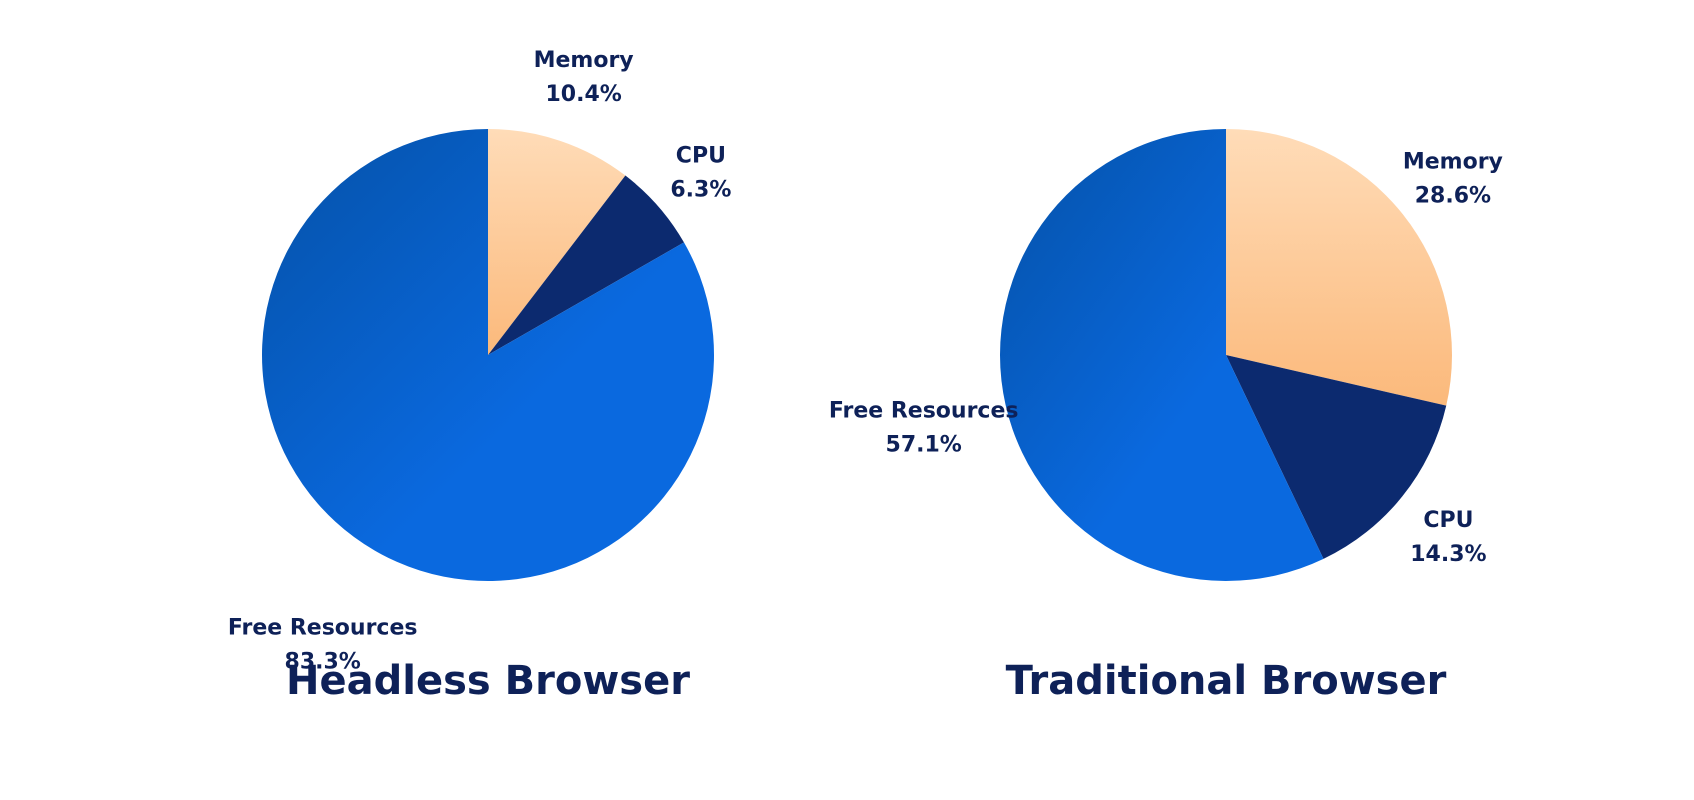 The height and width of the screenshot is (800, 1694). Describe the element at coordinates (1161, 355) in the screenshot. I see `free-resources-slice` at that location.